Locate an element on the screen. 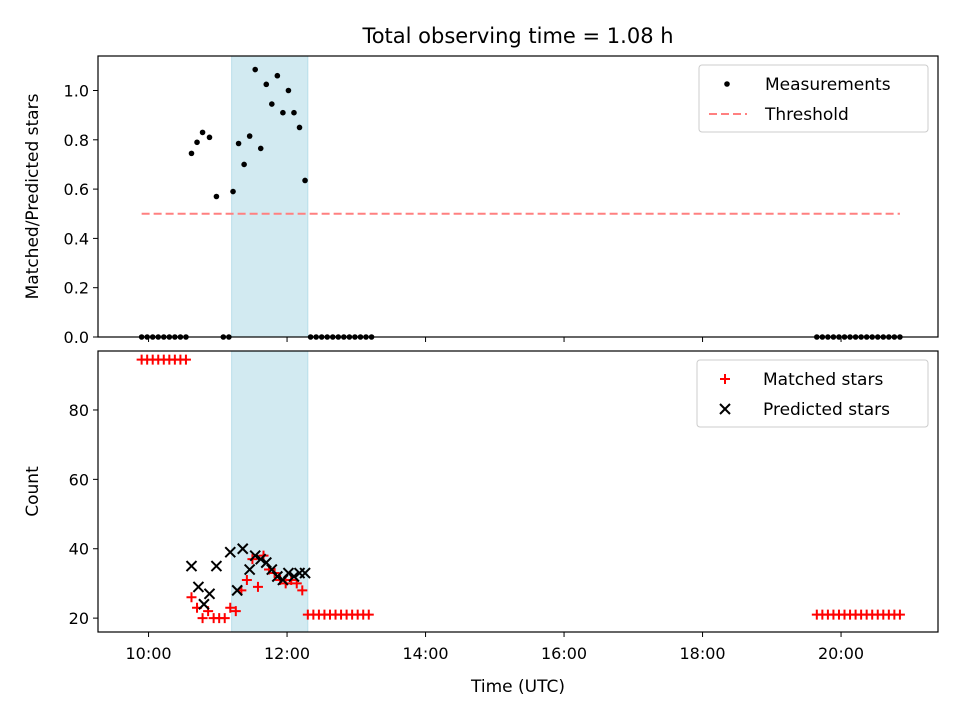 This screenshot has width=960, height=724. x-axis-label: Time (UTC) is located at coordinates (517, 687).